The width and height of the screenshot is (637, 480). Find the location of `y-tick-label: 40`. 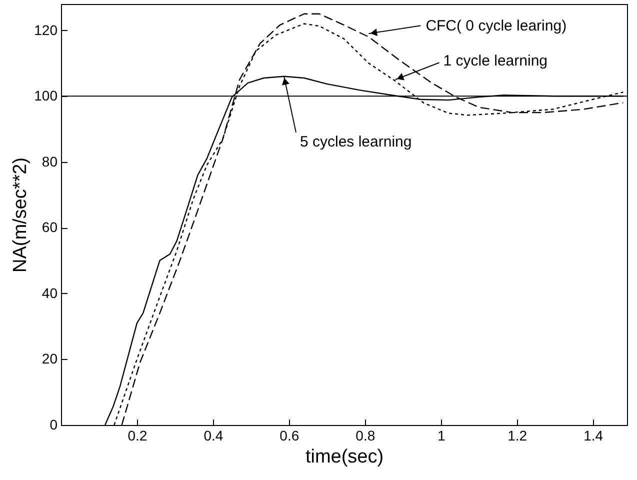

y-tick-label: 40 is located at coordinates (50, 292).